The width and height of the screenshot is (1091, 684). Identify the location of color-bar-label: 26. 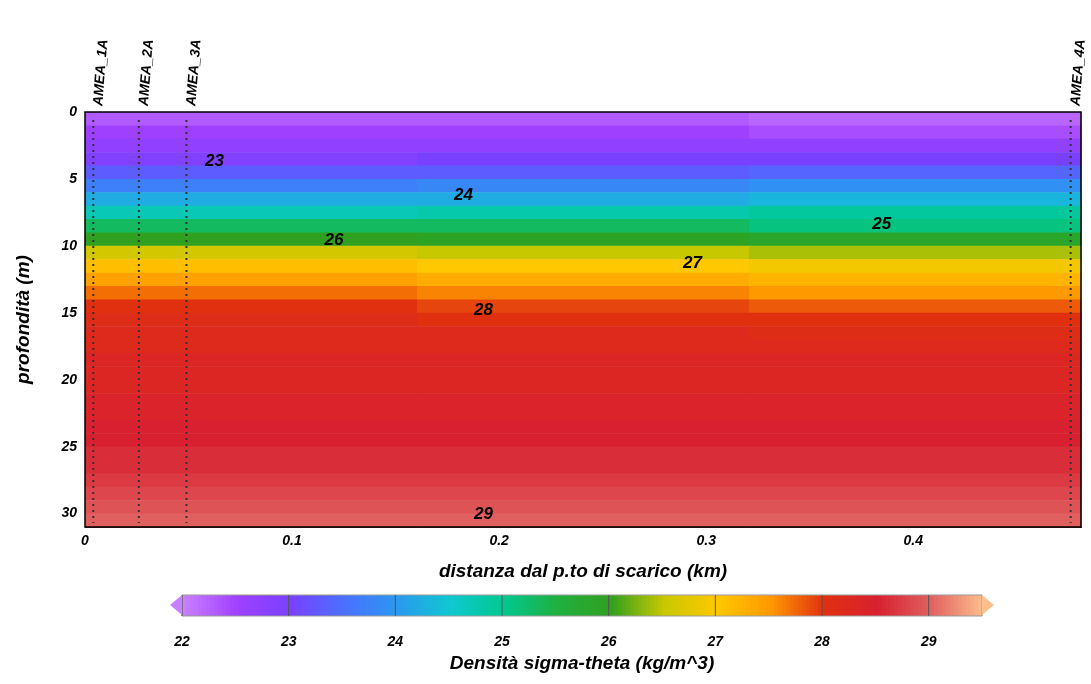
(608, 640).